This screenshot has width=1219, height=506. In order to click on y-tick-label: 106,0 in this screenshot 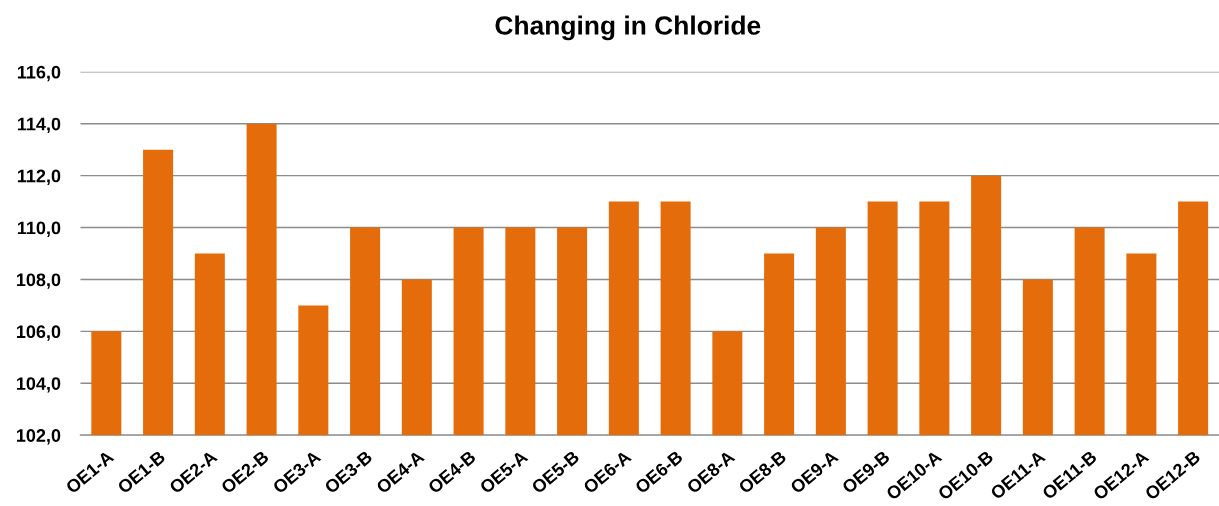, I will do `click(38, 333)`.